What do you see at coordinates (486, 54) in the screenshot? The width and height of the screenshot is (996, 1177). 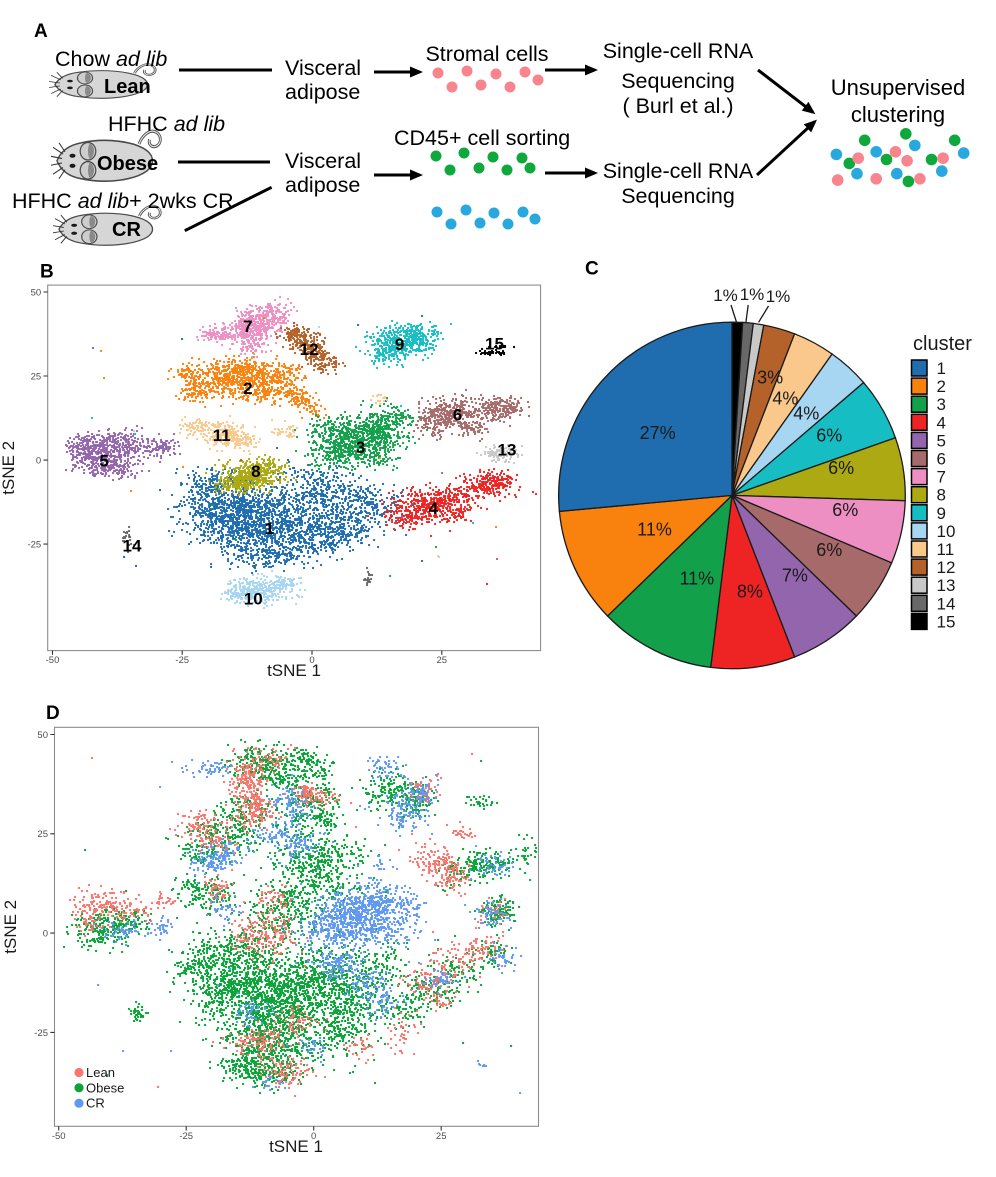 I see `svg-text: Stromal cells` at bounding box center [486, 54].